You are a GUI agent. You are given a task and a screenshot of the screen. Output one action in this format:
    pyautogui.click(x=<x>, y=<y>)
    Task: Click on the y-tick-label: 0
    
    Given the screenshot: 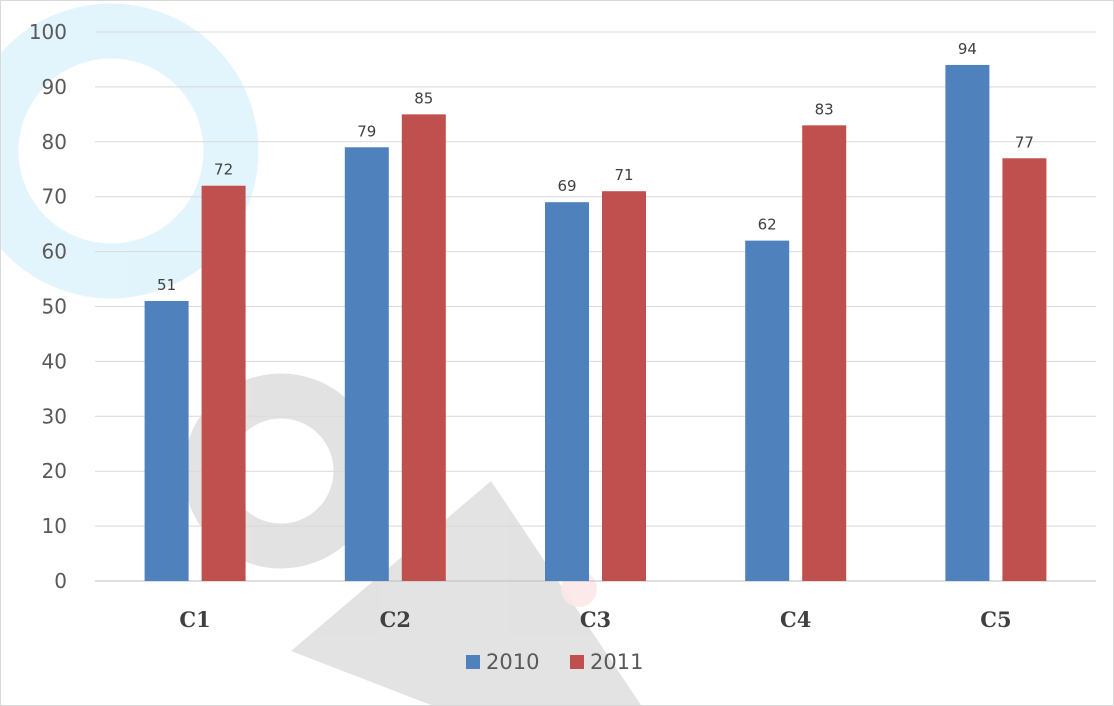 What is the action you would take?
    pyautogui.click(x=60, y=581)
    